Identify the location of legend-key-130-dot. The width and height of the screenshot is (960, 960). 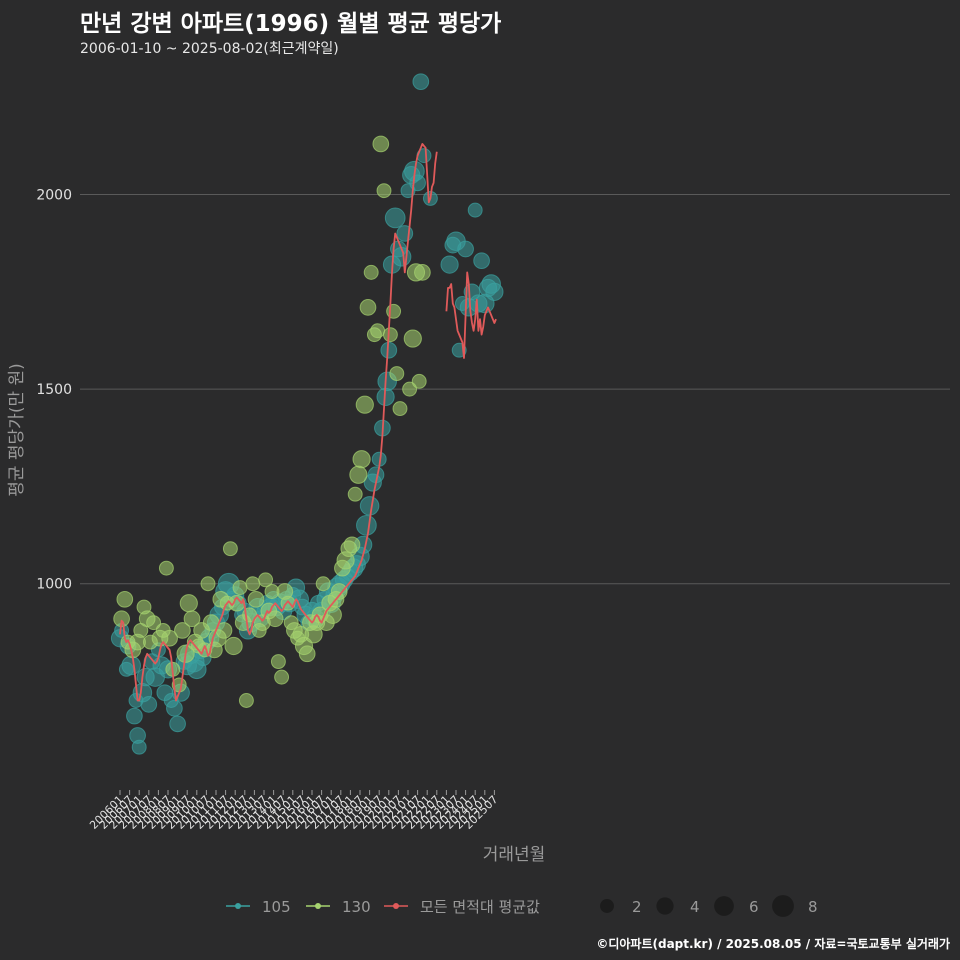
(318, 906).